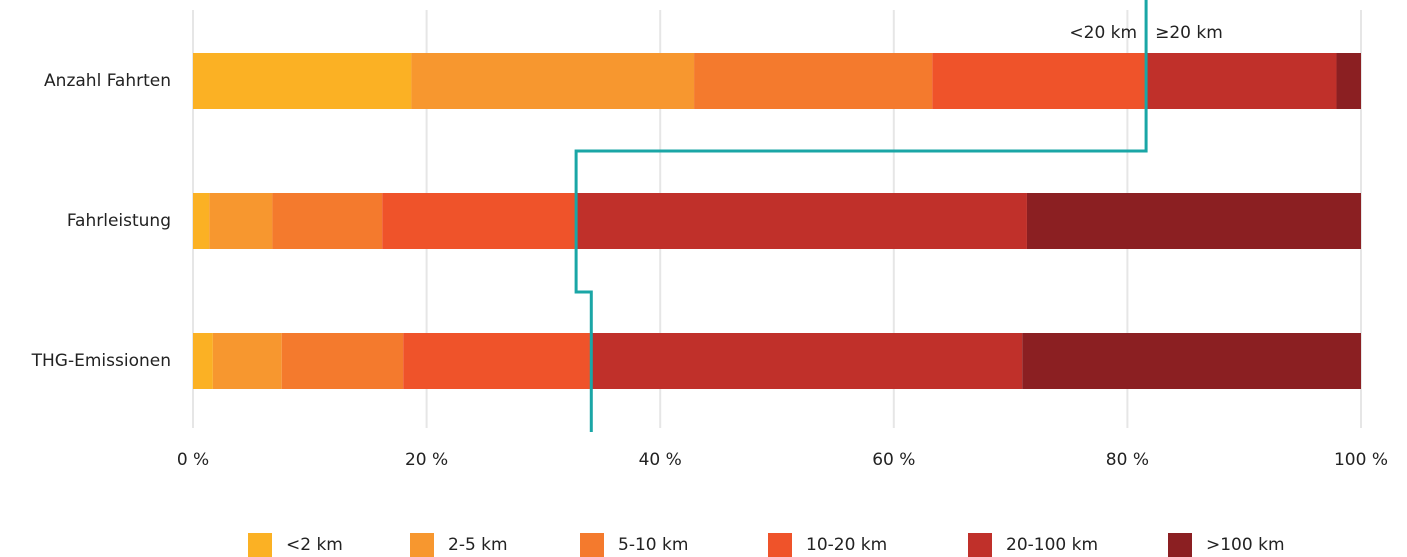 Image resolution: width=1407 pixels, height=557 pixels. I want to click on x-tick-label-2: 40 %, so click(660, 460).